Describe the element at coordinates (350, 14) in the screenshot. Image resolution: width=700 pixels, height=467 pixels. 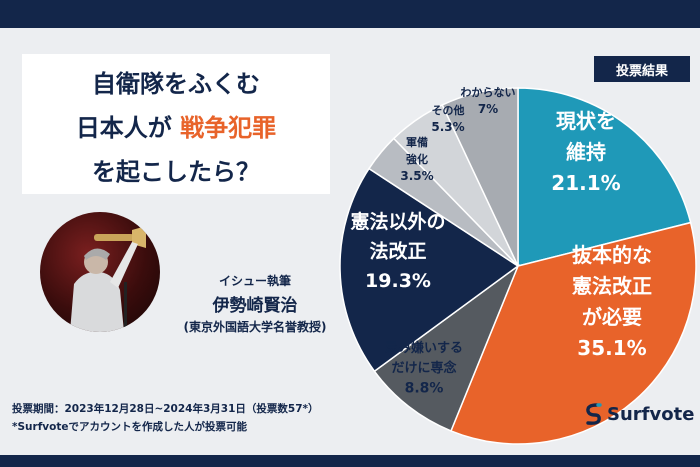
I see `top-bar` at that location.